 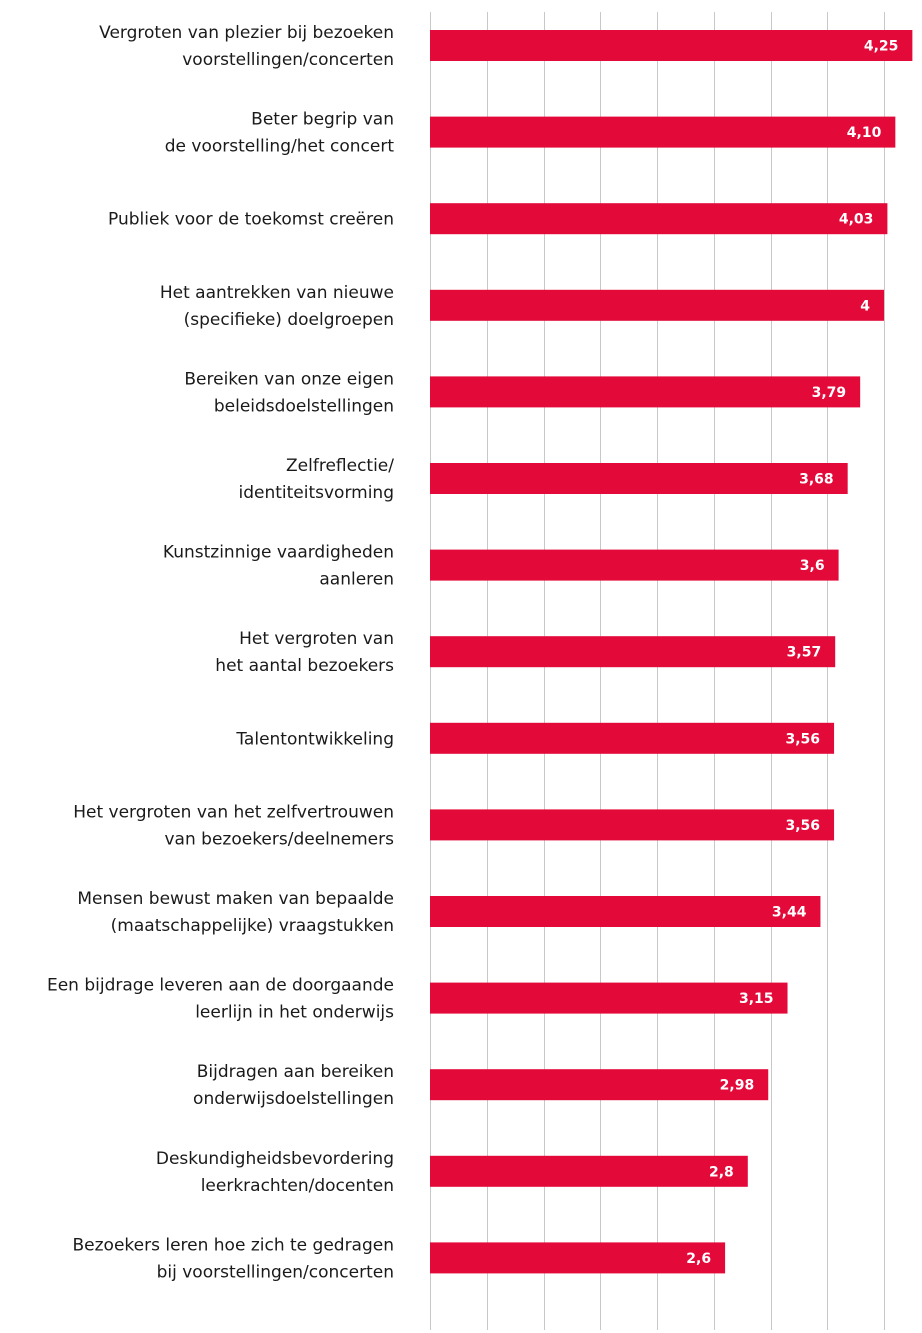 What do you see at coordinates (246, 33) in the screenshot?
I see `category-label: Vergroten van plezier bij bezoeken` at bounding box center [246, 33].